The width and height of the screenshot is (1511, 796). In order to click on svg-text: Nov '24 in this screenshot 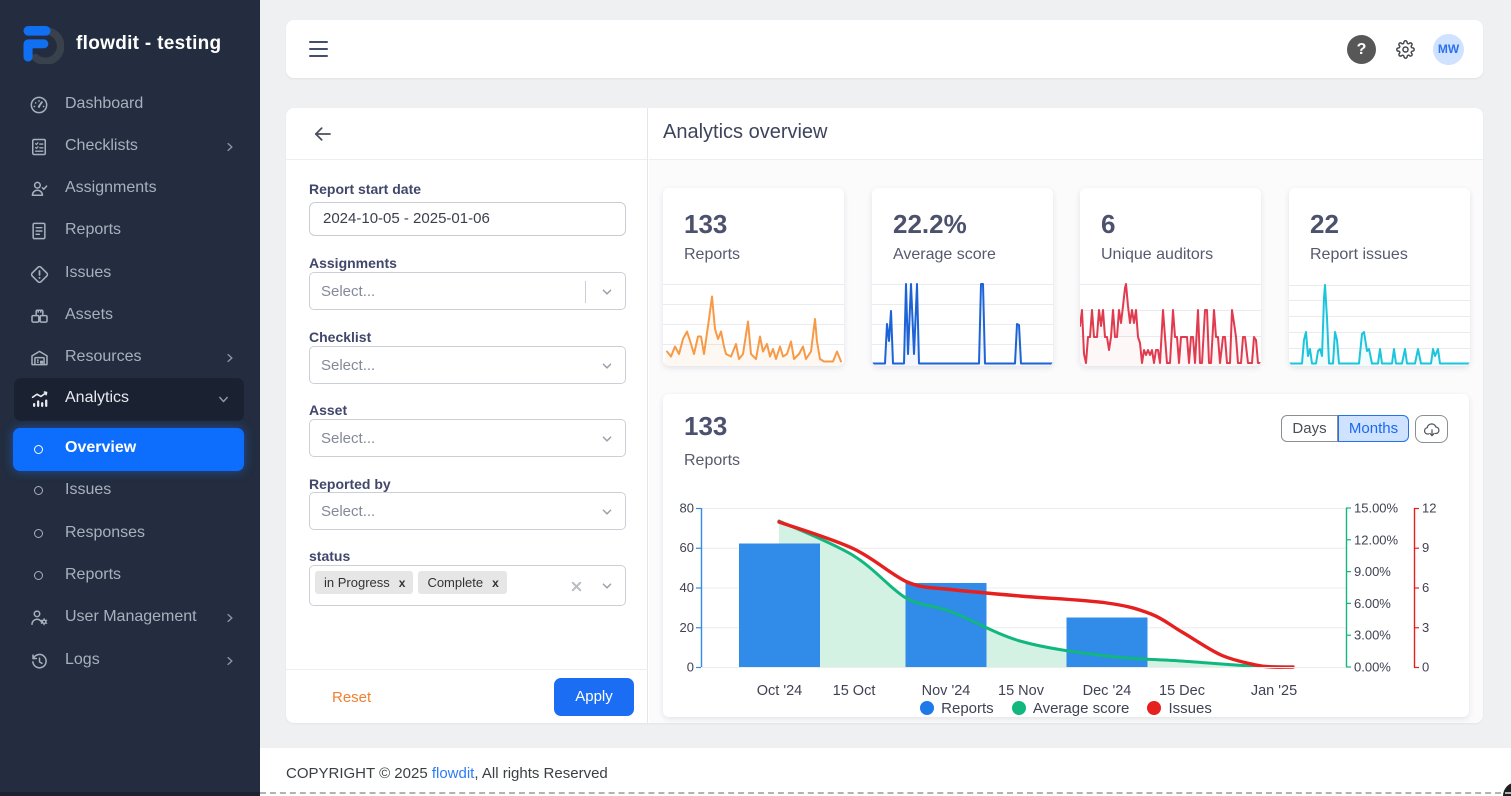, I will do `click(946, 691)`.